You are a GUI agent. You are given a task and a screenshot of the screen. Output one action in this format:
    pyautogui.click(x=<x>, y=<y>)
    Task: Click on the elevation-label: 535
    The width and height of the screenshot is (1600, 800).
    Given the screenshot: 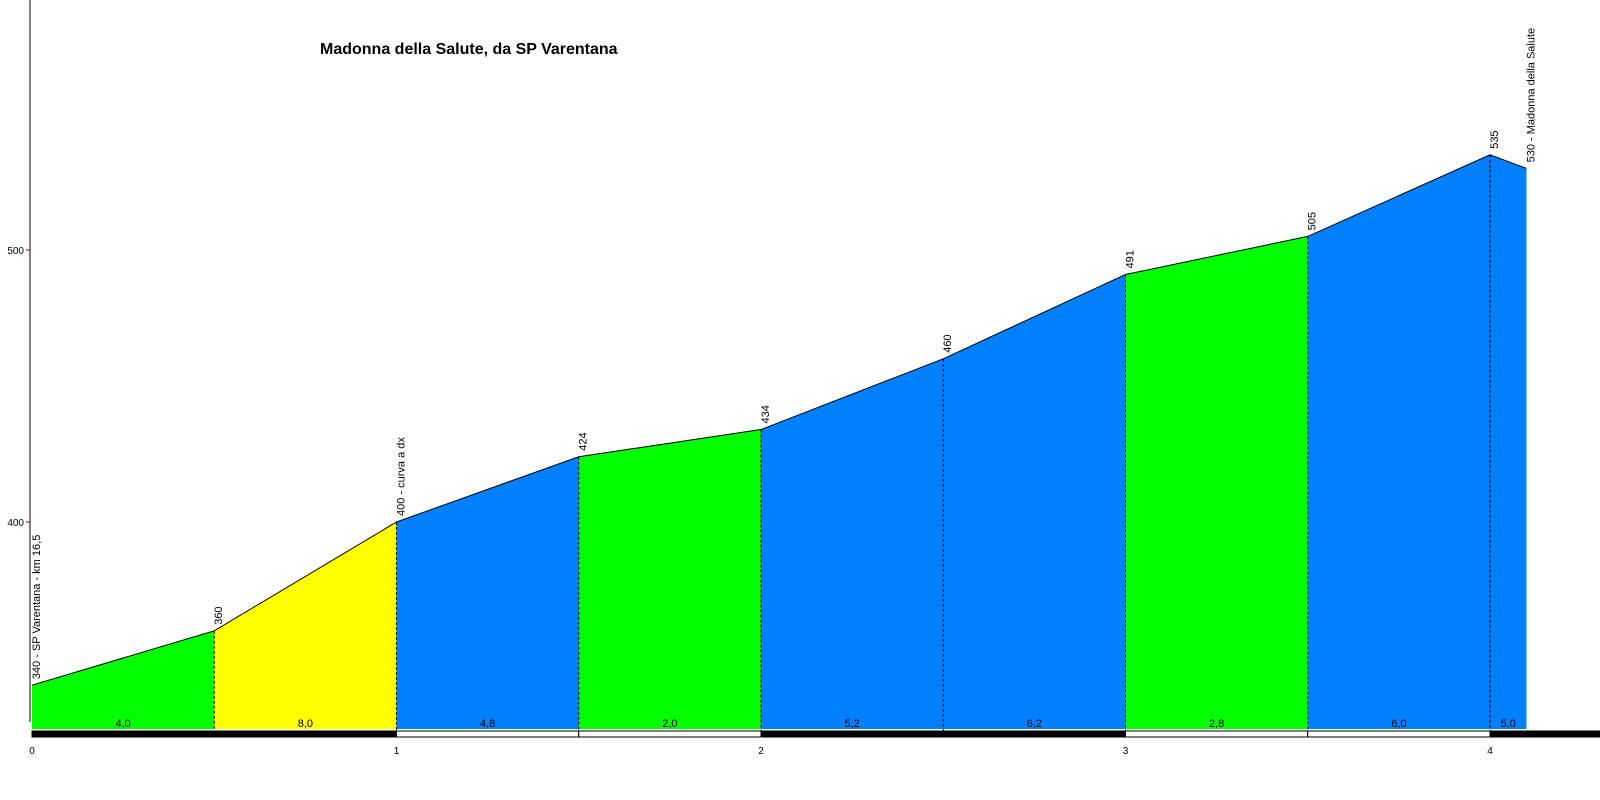 What is the action you would take?
    pyautogui.click(x=1495, y=139)
    